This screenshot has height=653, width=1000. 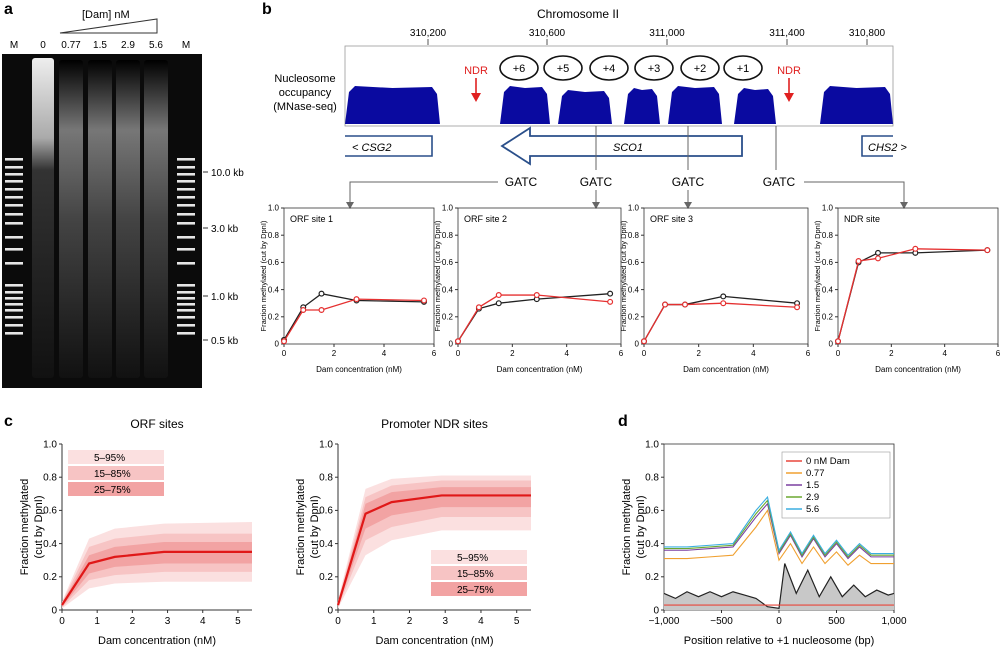 I want to click on occupancy-fill, so click(x=779, y=586).